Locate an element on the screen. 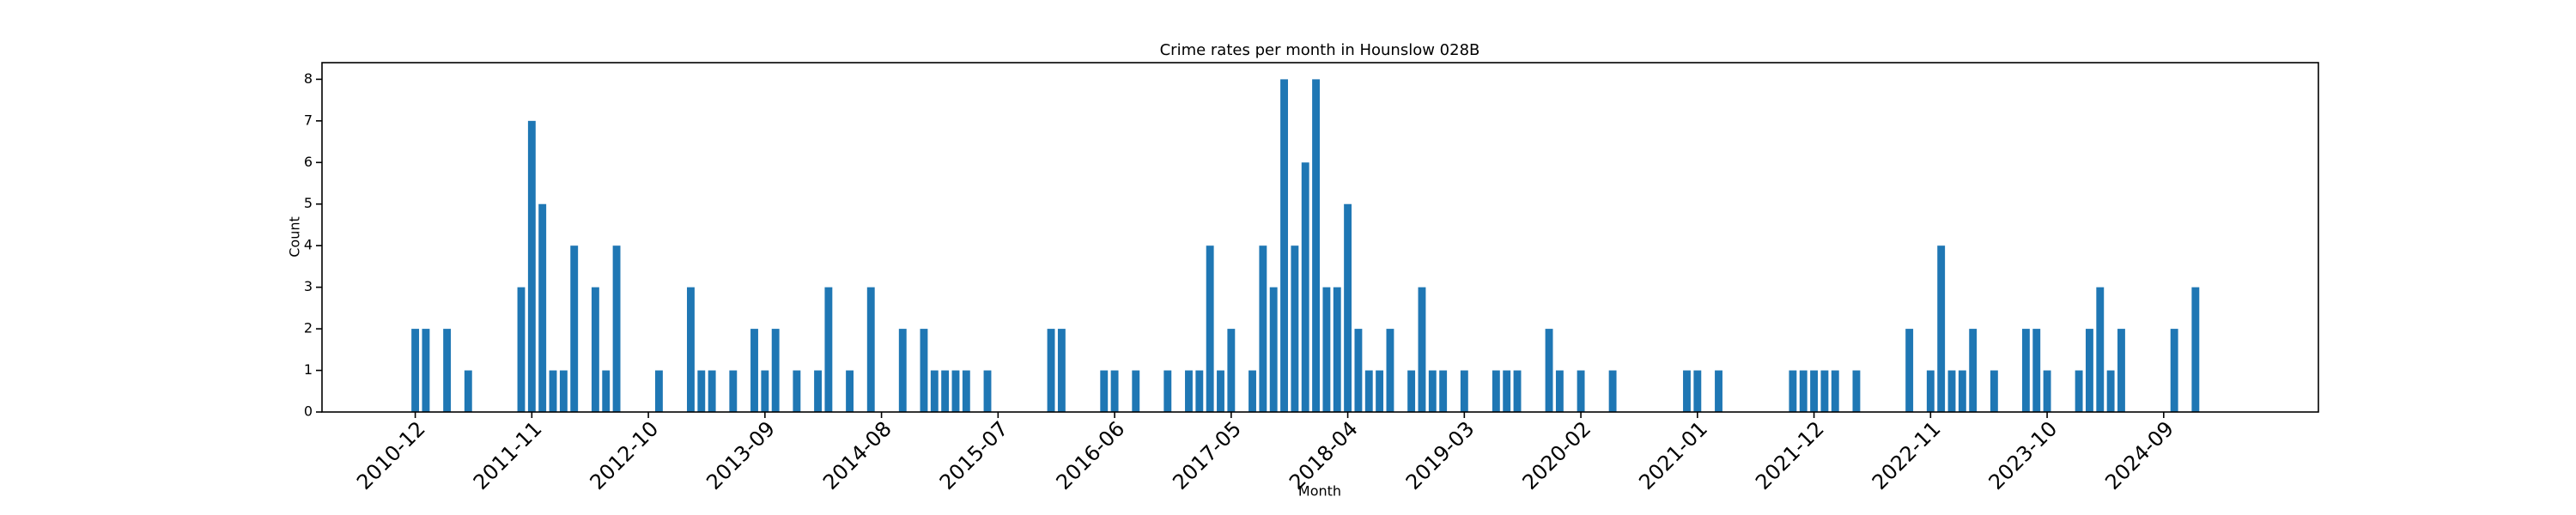 This screenshot has height=515, width=2576. y-tick-label: 6 is located at coordinates (308, 162).